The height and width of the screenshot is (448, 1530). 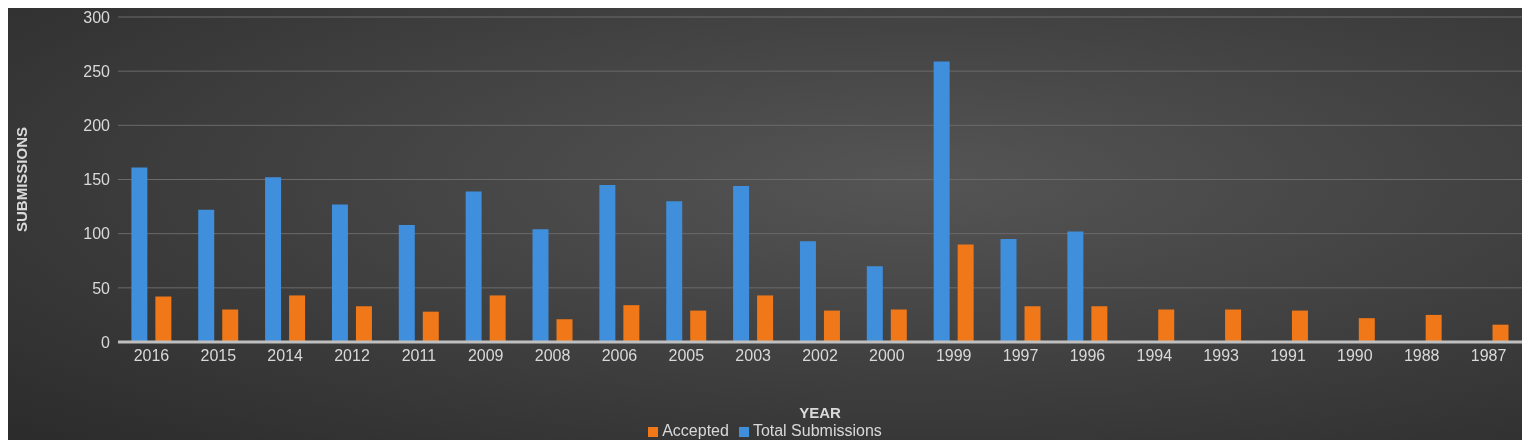 I want to click on x-tick-label: 1988, so click(x=1421, y=356).